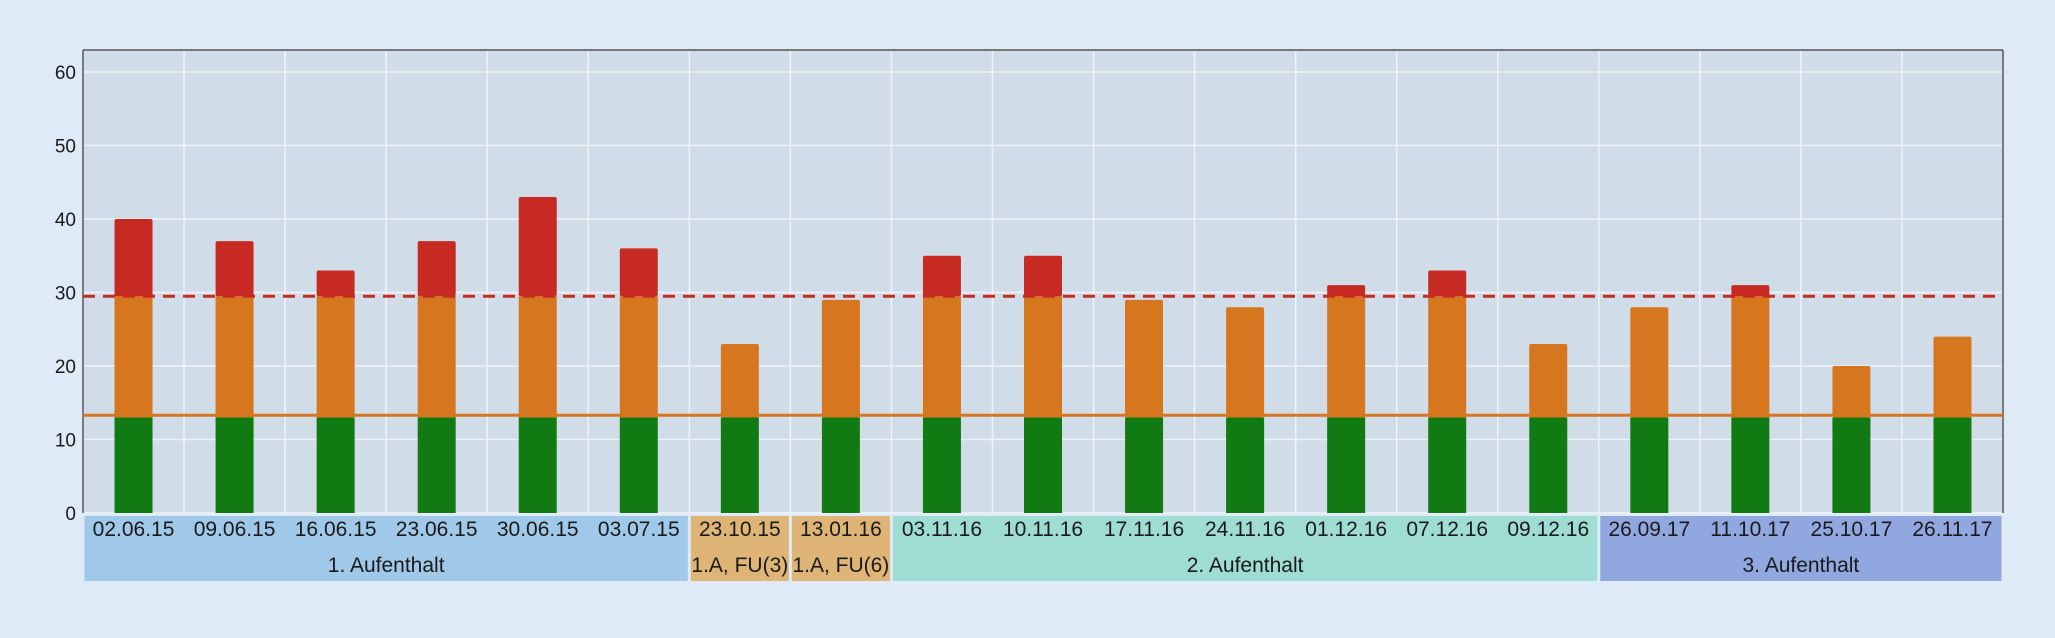  What do you see at coordinates (841, 529) in the screenshot?
I see `x-tick-label: 13.01.16` at bounding box center [841, 529].